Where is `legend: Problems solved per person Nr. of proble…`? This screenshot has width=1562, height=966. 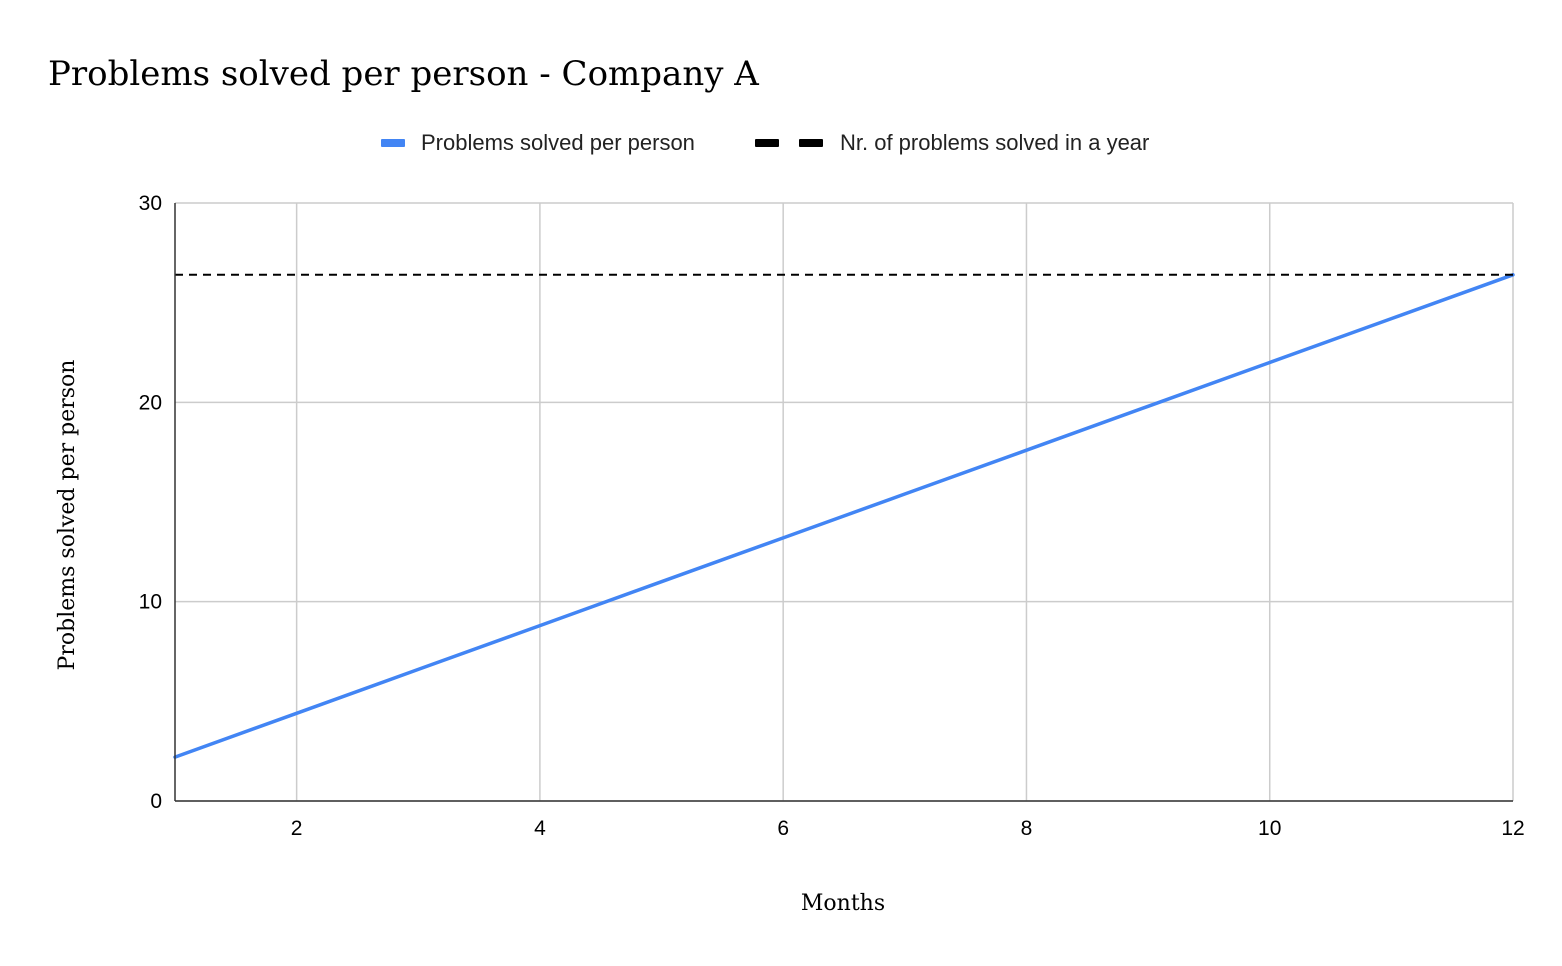 legend: Problems solved per person Nr. of proble… is located at coordinates (765, 142).